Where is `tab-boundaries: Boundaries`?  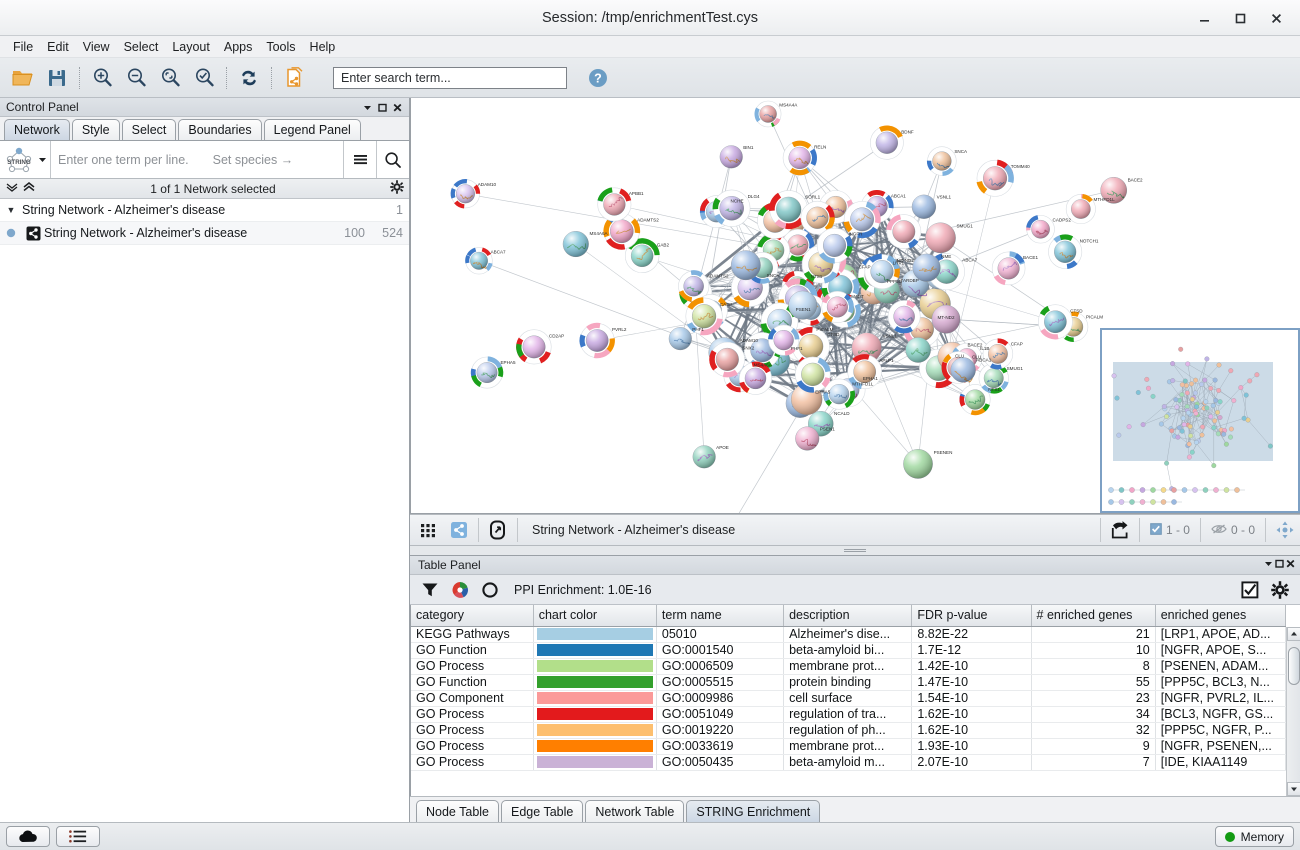 tab-boundaries: Boundaries is located at coordinates (220, 129).